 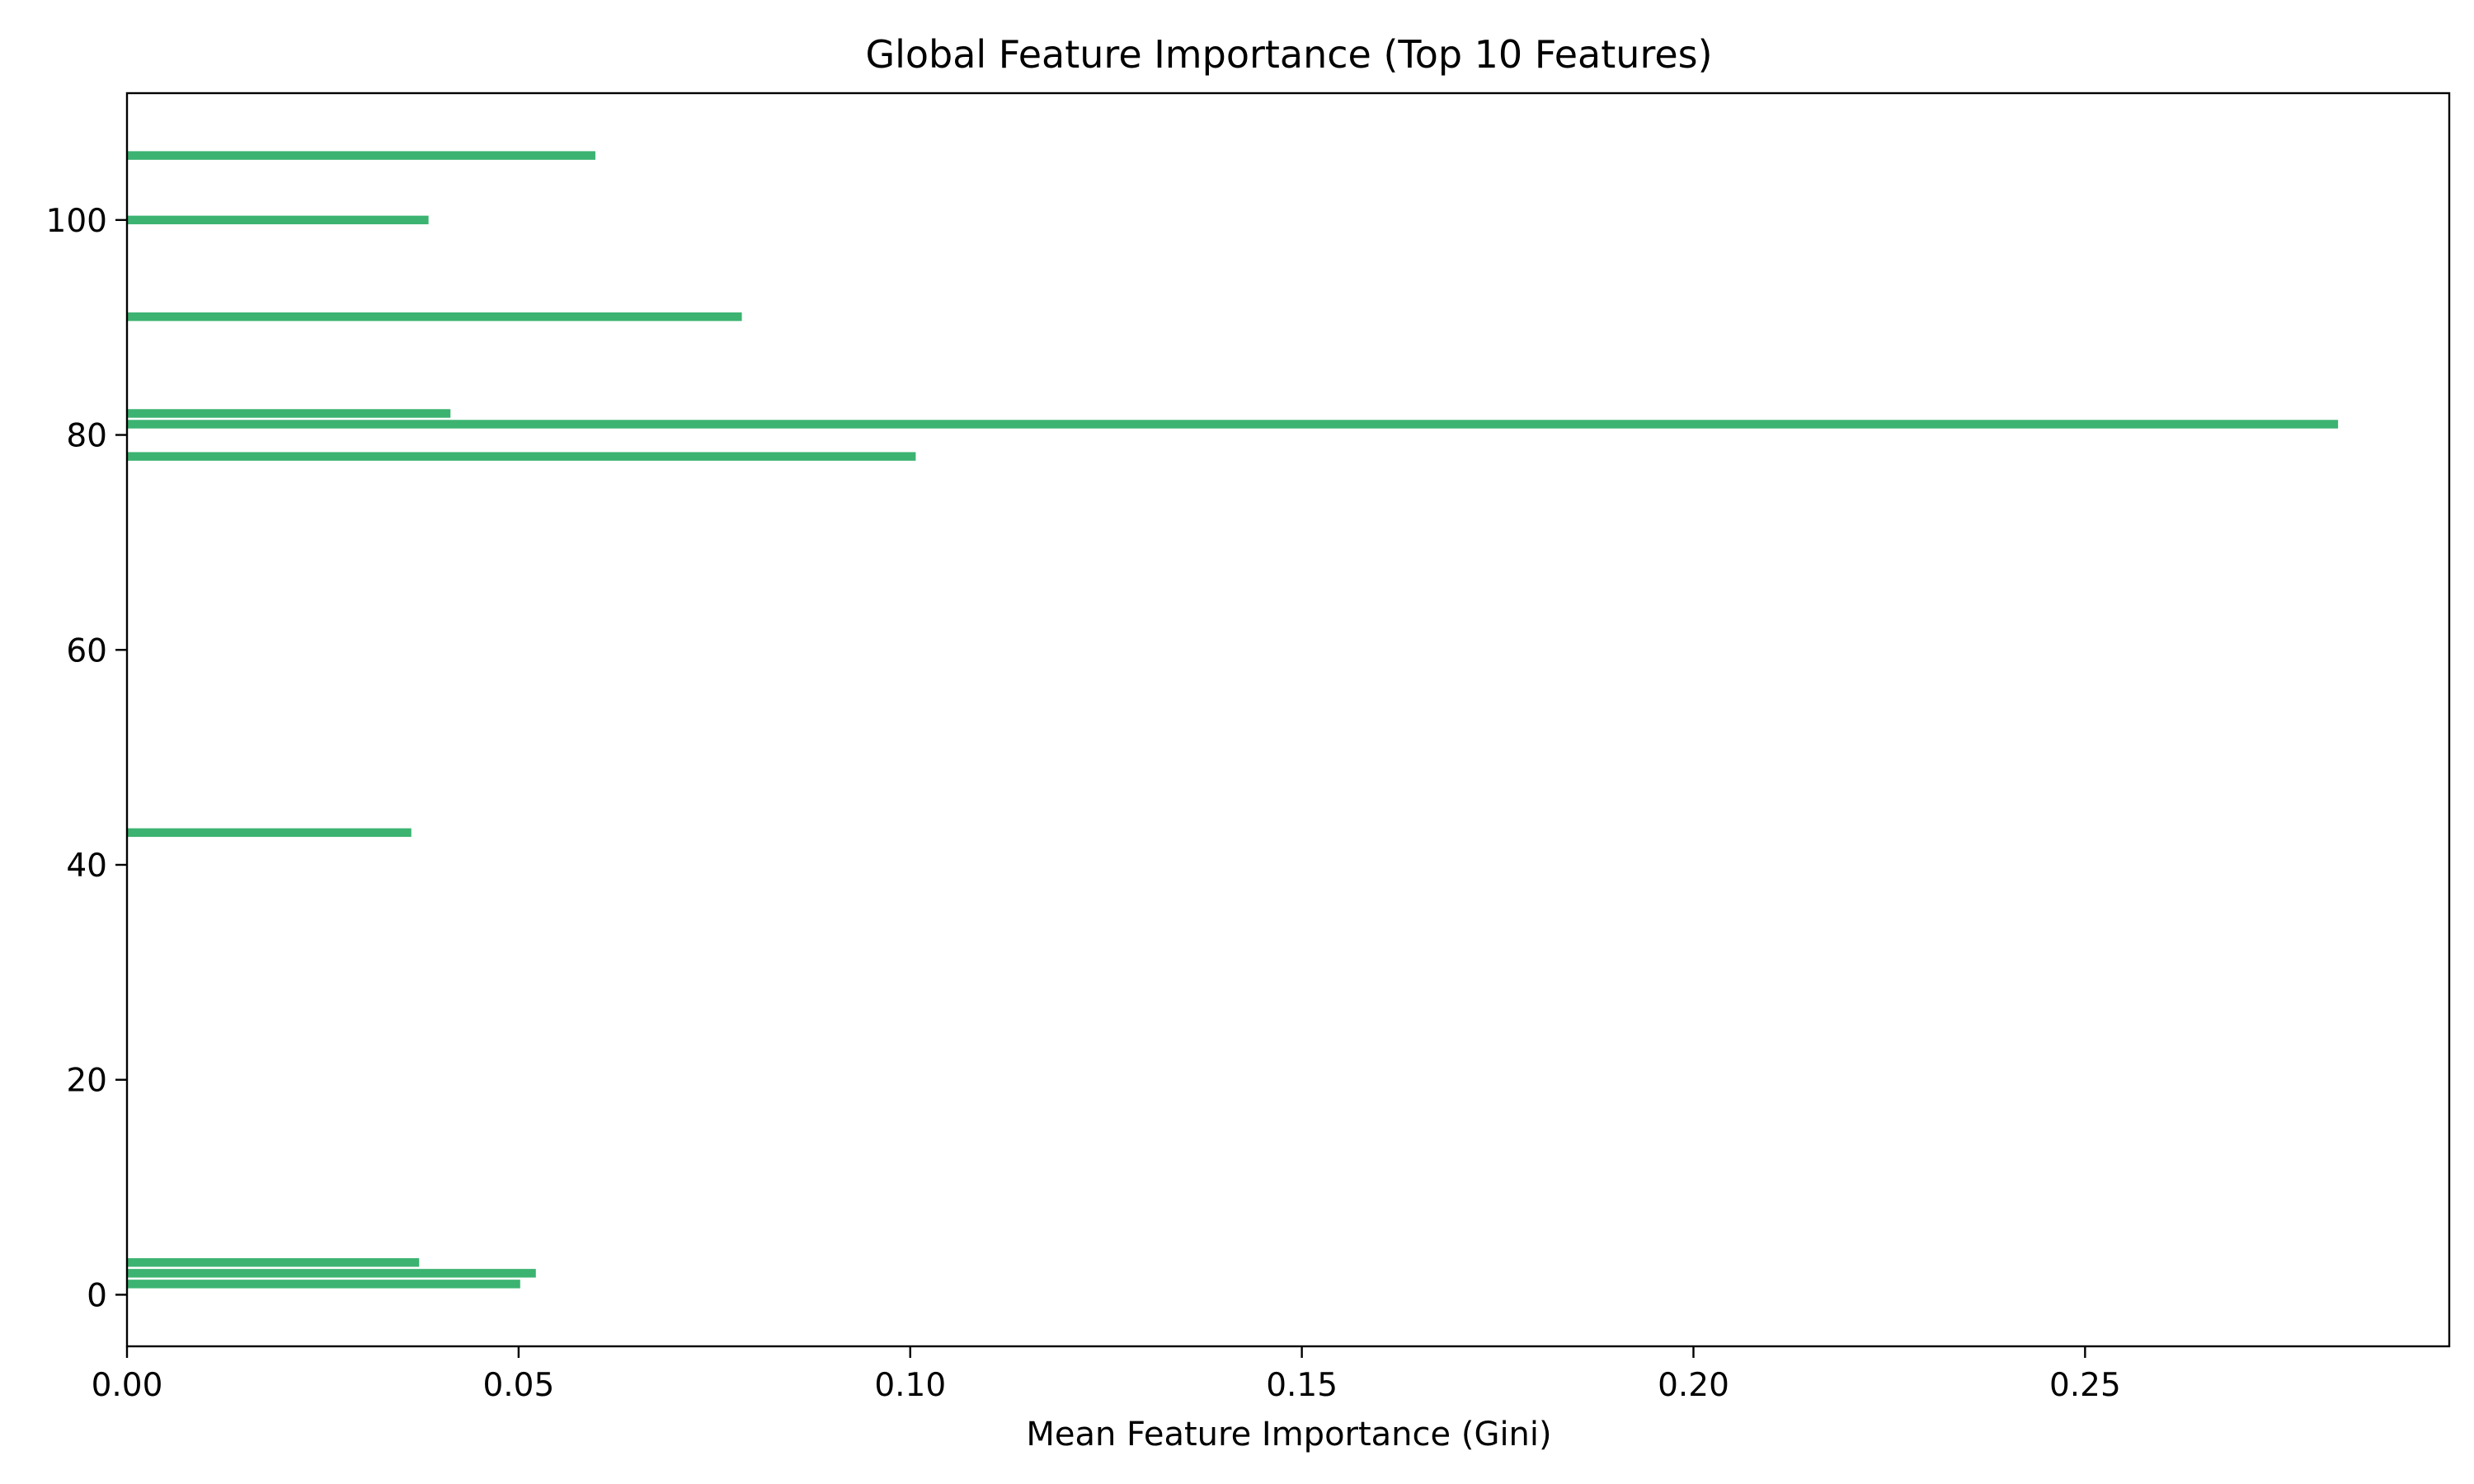 What do you see at coordinates (1693, 1385) in the screenshot?
I see `x-tick-label: 0.20` at bounding box center [1693, 1385].